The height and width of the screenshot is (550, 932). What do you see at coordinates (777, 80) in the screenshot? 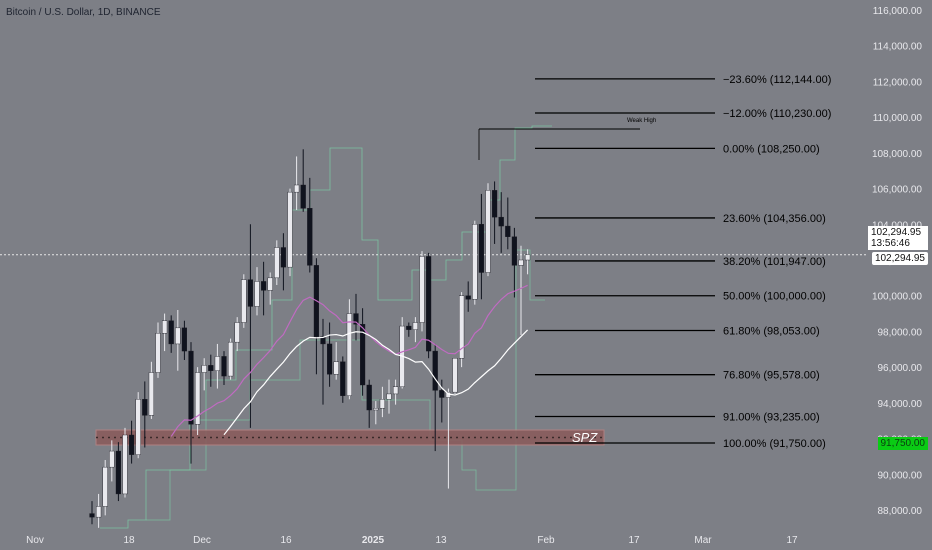
I see `fib-level-label: −23.60% (112,144.00)` at bounding box center [777, 80].